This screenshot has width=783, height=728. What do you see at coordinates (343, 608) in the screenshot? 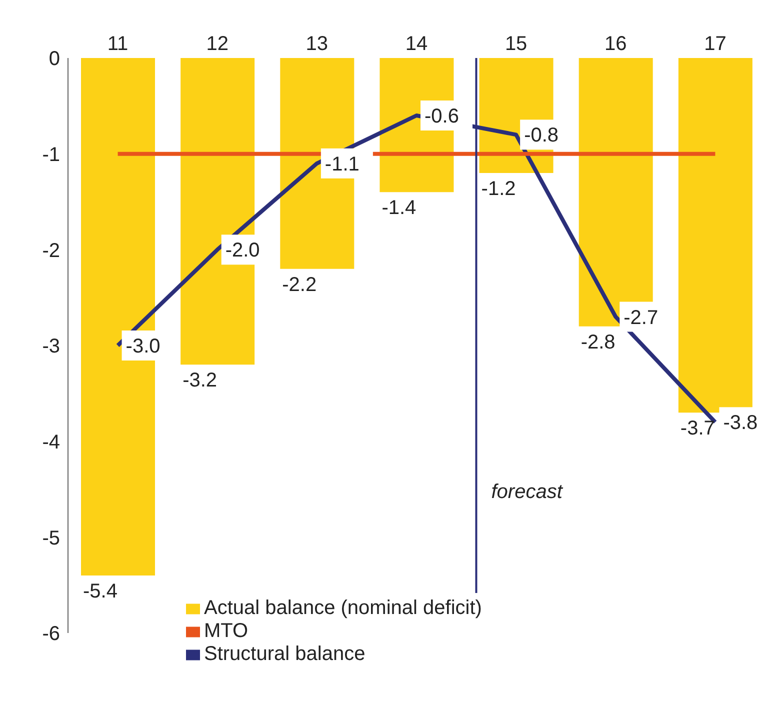
I see `legend-label: Actual balance (nominal deficit)` at bounding box center [343, 608].